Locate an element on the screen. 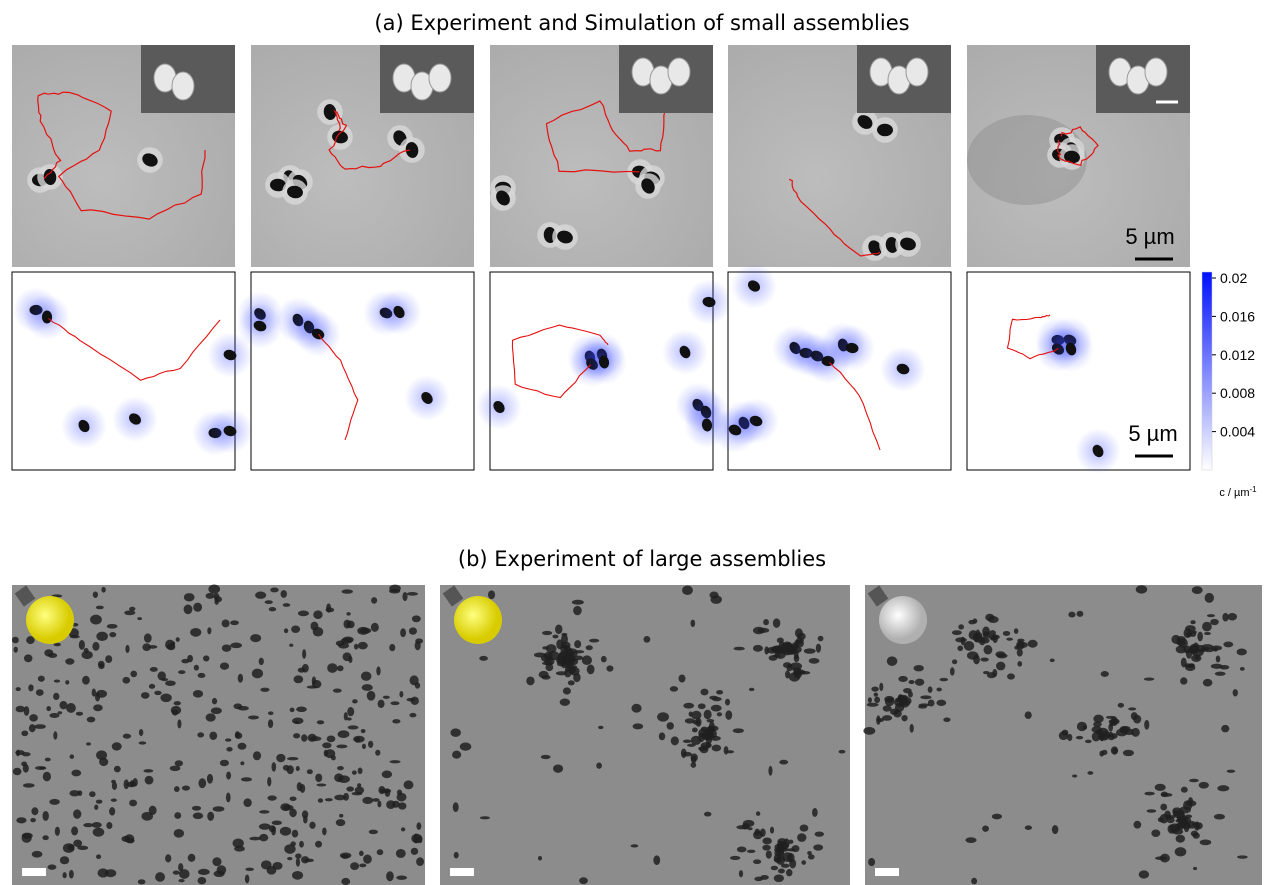  colorbar-label: c / µm-1 is located at coordinates (1238, 492).